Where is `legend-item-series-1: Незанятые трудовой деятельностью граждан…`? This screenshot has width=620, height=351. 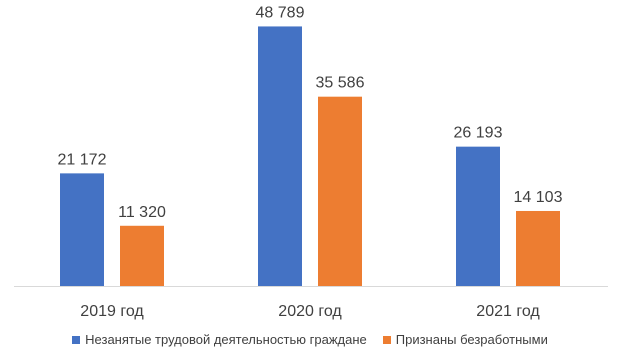
legend-item-series-1: Незанятые трудовой деятельностью граждан… is located at coordinates (219, 339).